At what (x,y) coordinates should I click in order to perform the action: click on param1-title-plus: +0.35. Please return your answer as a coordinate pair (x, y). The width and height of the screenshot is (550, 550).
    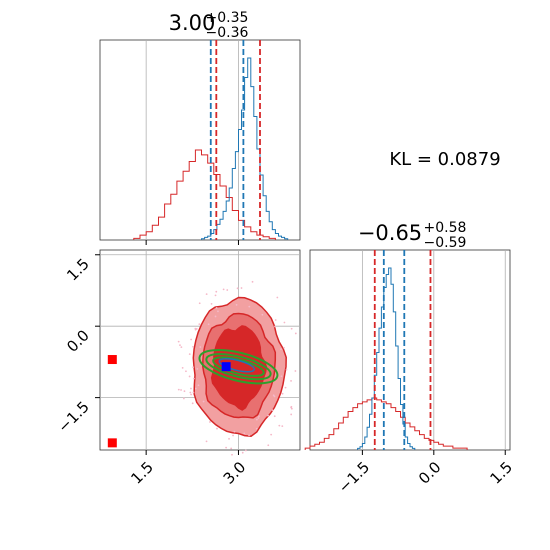
    Looking at the image, I should click on (227, 18).